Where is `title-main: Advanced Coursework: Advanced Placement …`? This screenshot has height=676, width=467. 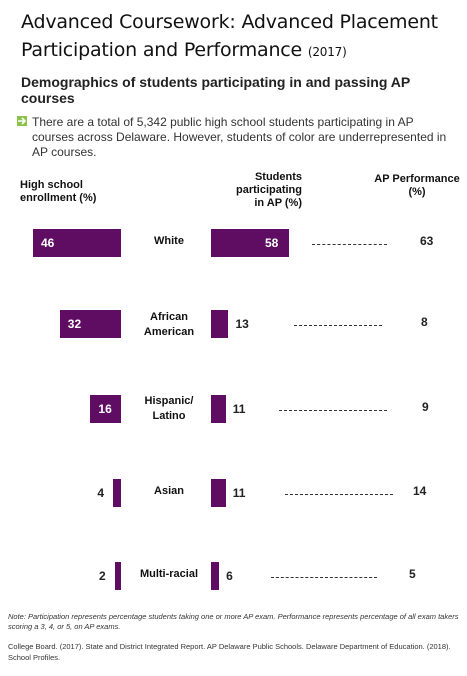
title-main: Advanced Coursework: Advanced Placement … is located at coordinates (229, 36).